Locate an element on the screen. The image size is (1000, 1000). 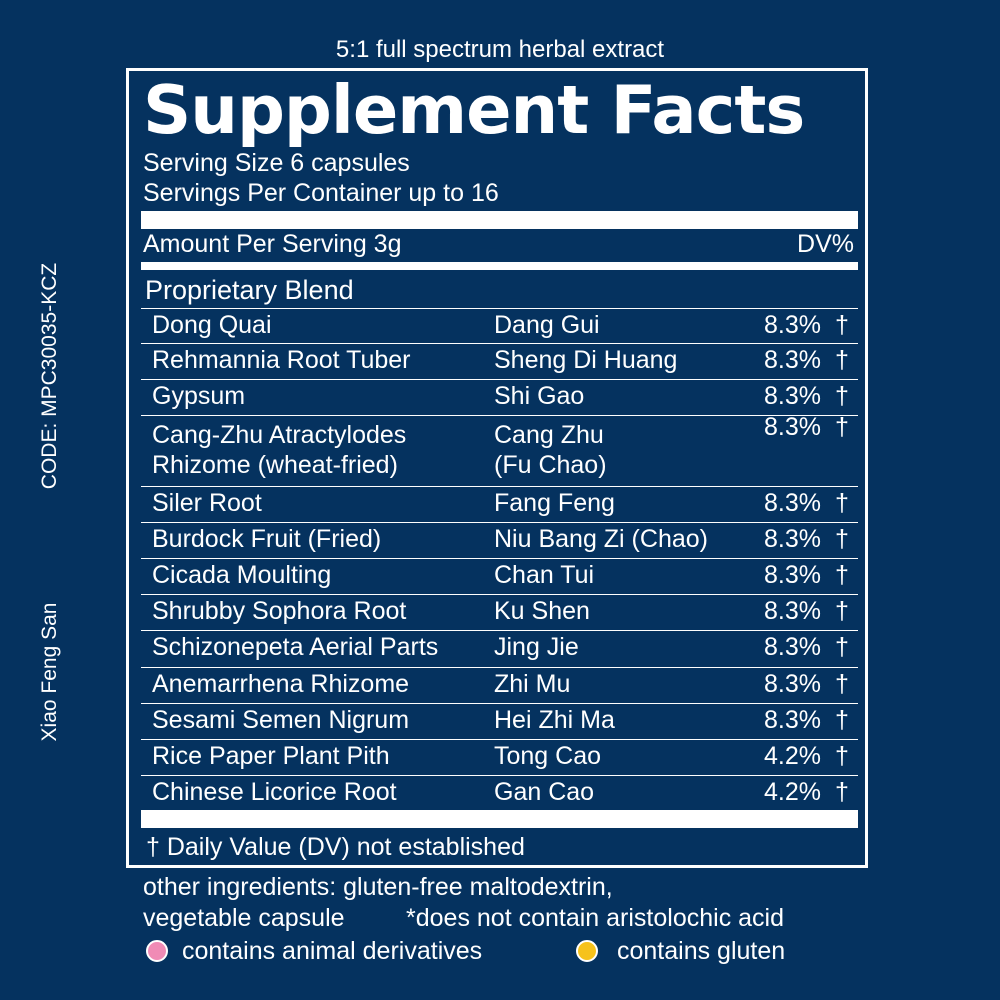
ingredient-row: Schizonepeta Aerial Parts Jing Jie 8.3% † is located at coordinates (499, 649).